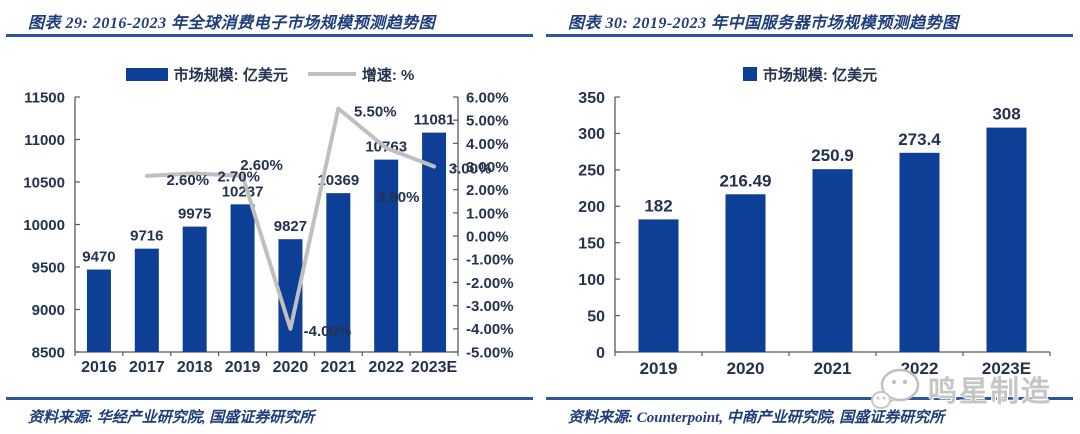  What do you see at coordinates (195, 367) in the screenshot?
I see `x-axis-label: 2018` at bounding box center [195, 367].